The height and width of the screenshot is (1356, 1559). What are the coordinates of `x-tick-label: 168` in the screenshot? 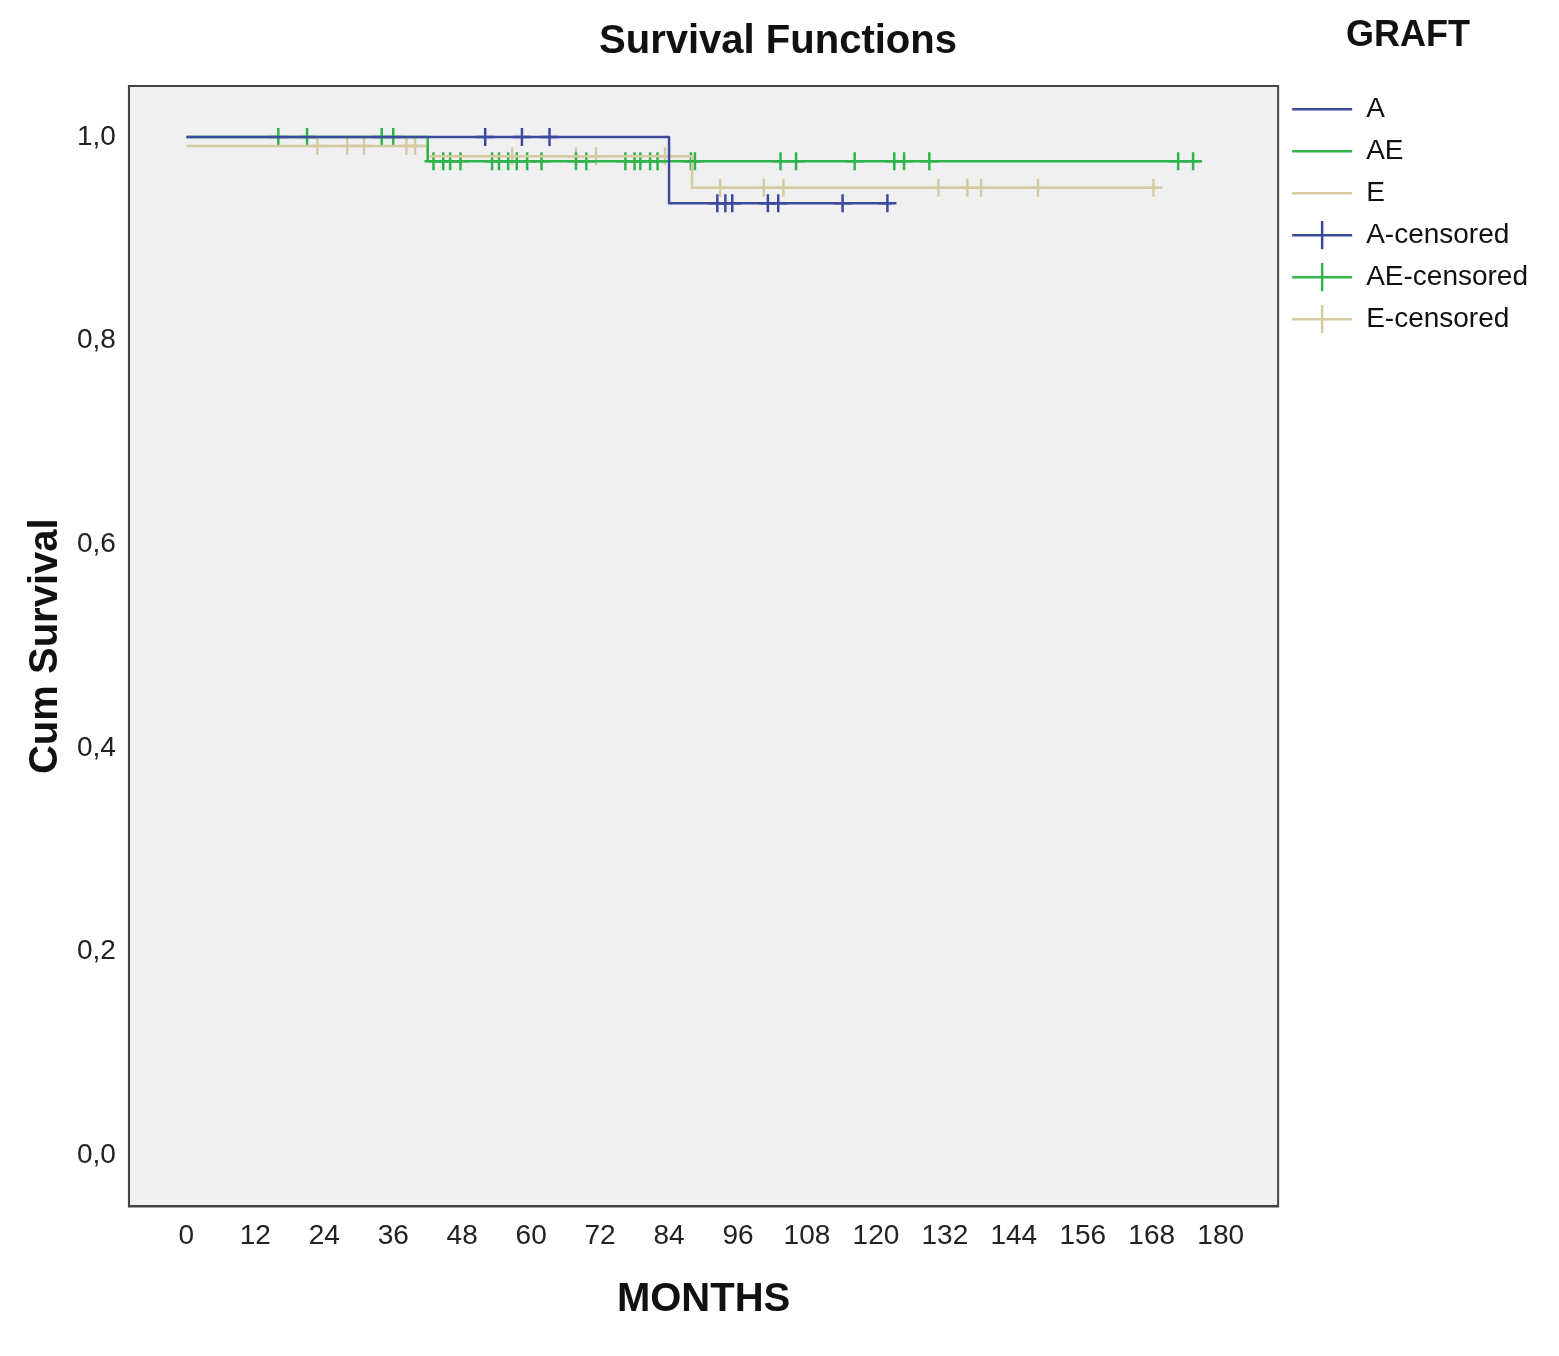 It's located at (1152, 1234).